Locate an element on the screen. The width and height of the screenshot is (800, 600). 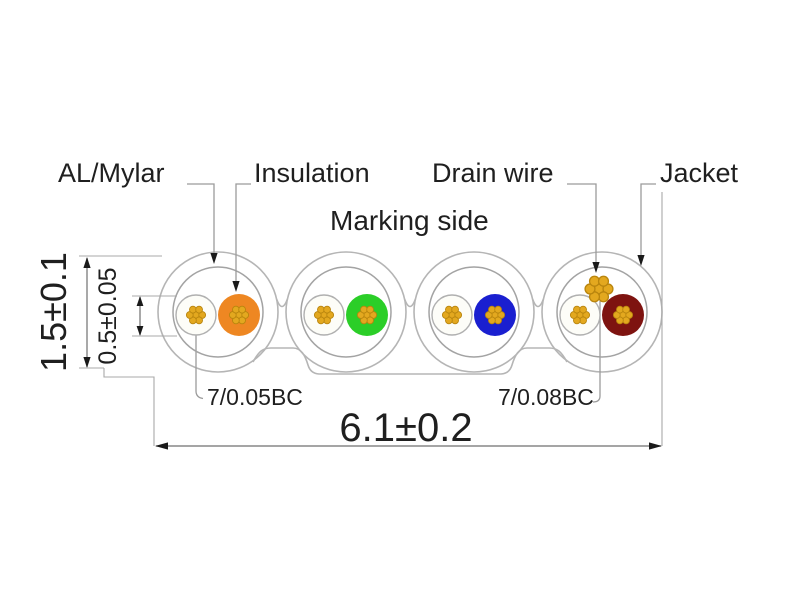
dimension-overall-width-value: 6.1±0.2 is located at coordinates (405, 428).